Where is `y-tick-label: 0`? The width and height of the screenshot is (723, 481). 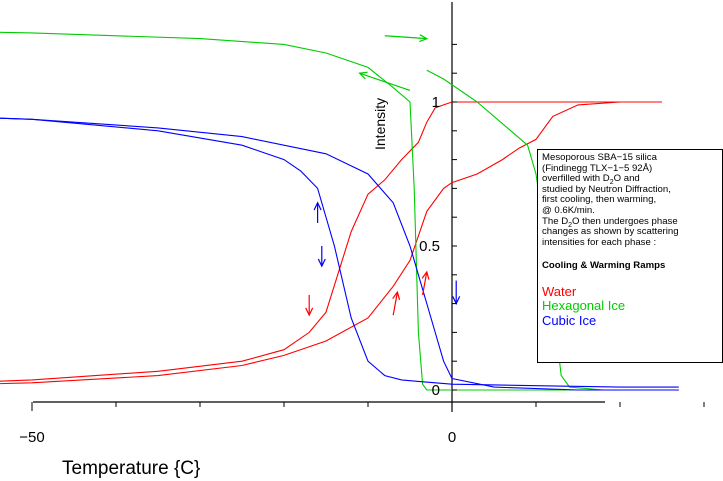
y-tick-label: 0 is located at coordinates (436, 390).